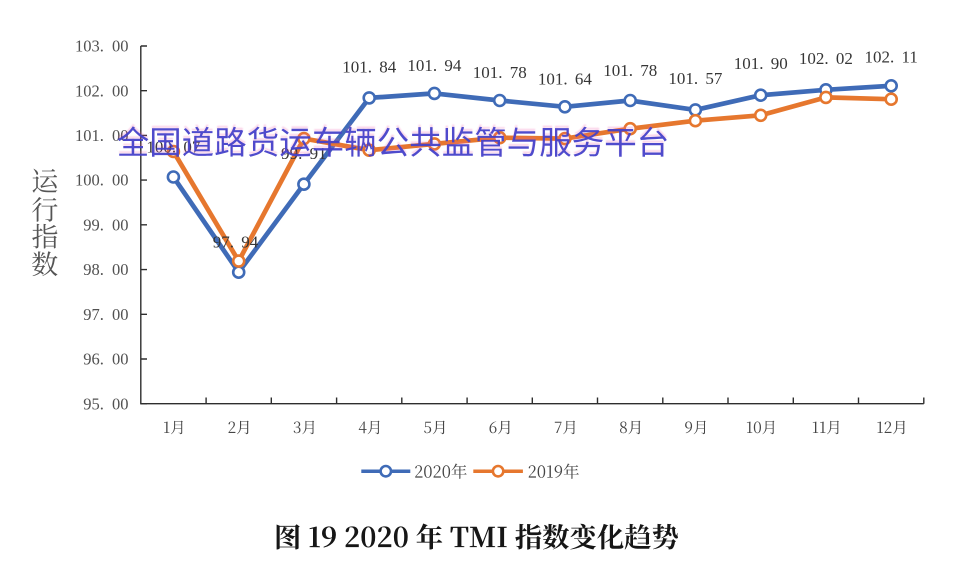 The height and width of the screenshot is (579, 980). What do you see at coordinates (102, 46) in the screenshot?
I see `svg-text: 103. 00` at bounding box center [102, 46].